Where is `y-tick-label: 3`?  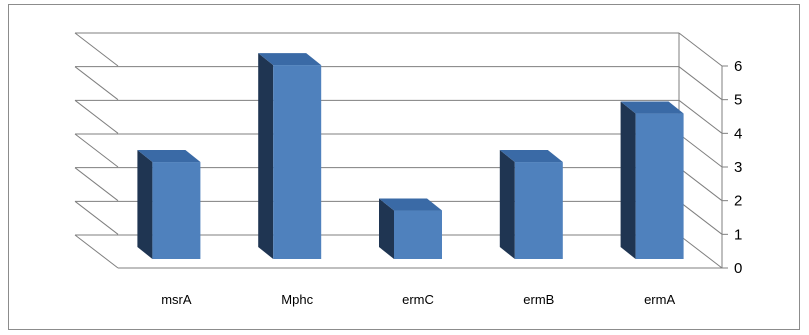
y-tick-label: 3 is located at coordinates (738, 167).